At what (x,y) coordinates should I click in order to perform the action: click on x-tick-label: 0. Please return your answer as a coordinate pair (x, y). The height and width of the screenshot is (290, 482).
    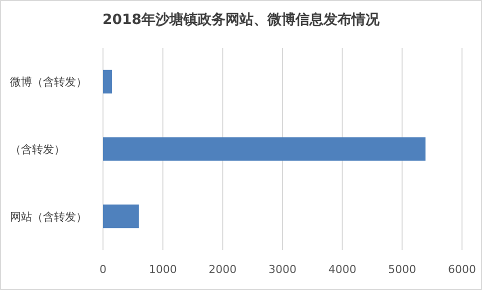
    Looking at the image, I should click on (103, 269).